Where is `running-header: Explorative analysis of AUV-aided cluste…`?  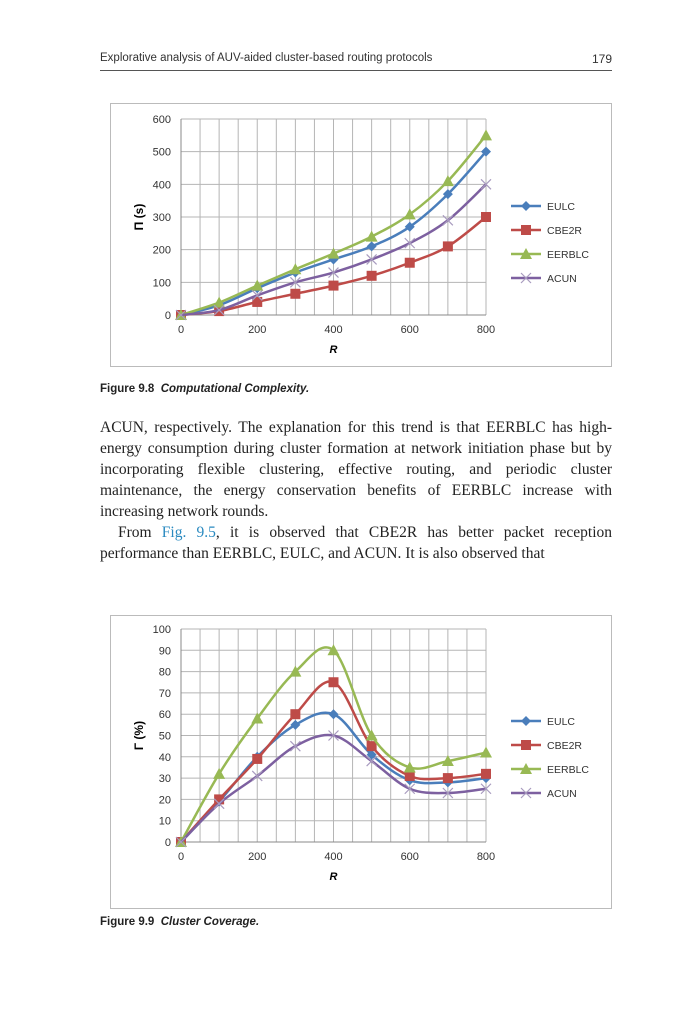 running-header: Explorative analysis of AUV-aided cluste… is located at coordinates (356, 59).